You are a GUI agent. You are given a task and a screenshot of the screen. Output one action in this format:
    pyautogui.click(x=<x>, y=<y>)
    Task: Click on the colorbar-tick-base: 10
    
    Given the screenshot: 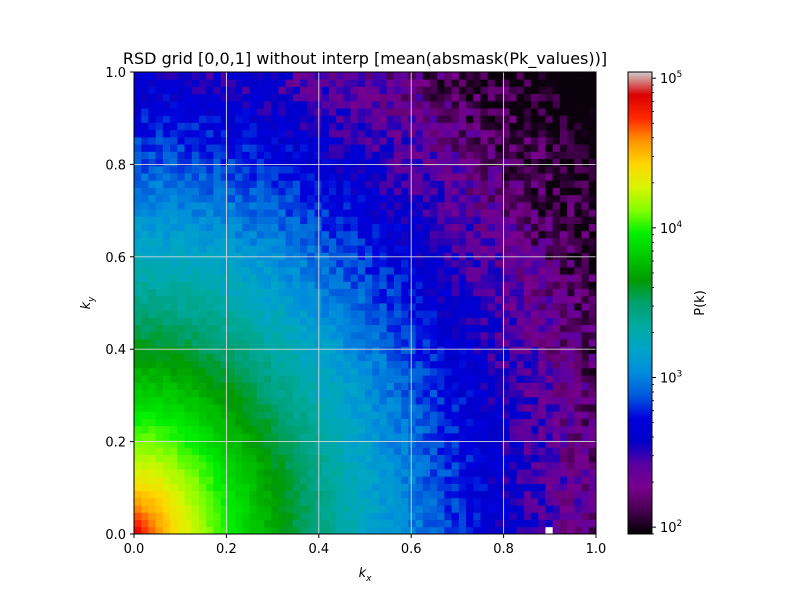 What is the action you would take?
    pyautogui.click(x=668, y=229)
    